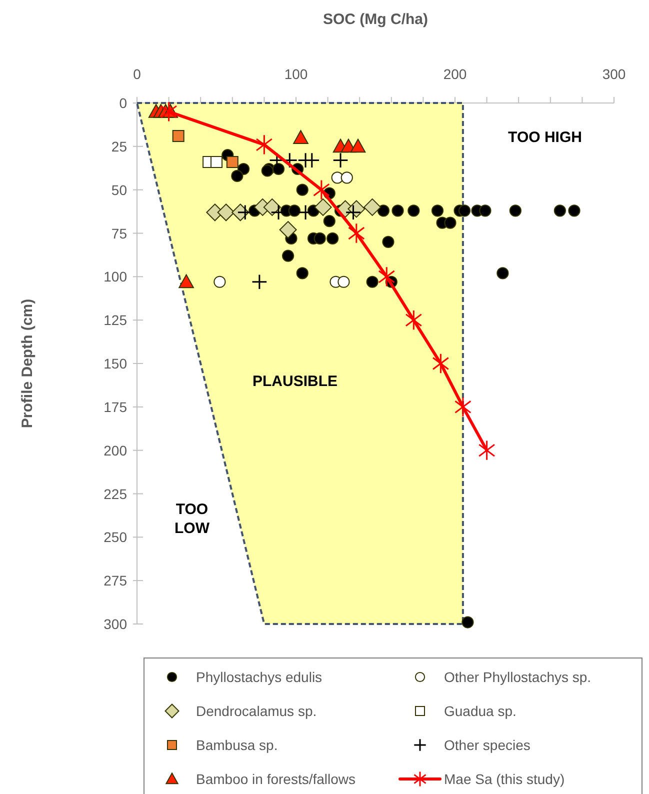 This screenshot has height=794, width=649. Describe the element at coordinates (455, 74) in the screenshot. I see `x-tick-label: 200` at that location.